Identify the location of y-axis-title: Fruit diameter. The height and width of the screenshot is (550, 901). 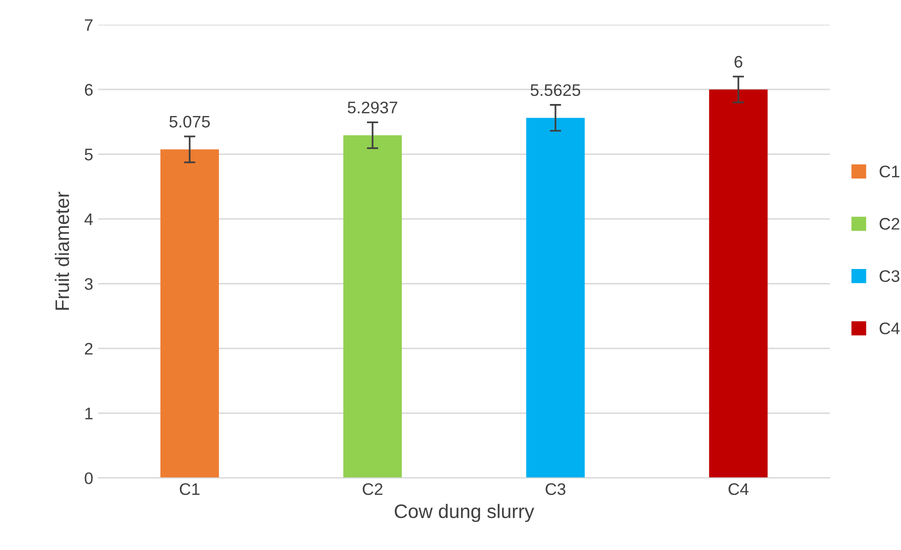
(62, 251).